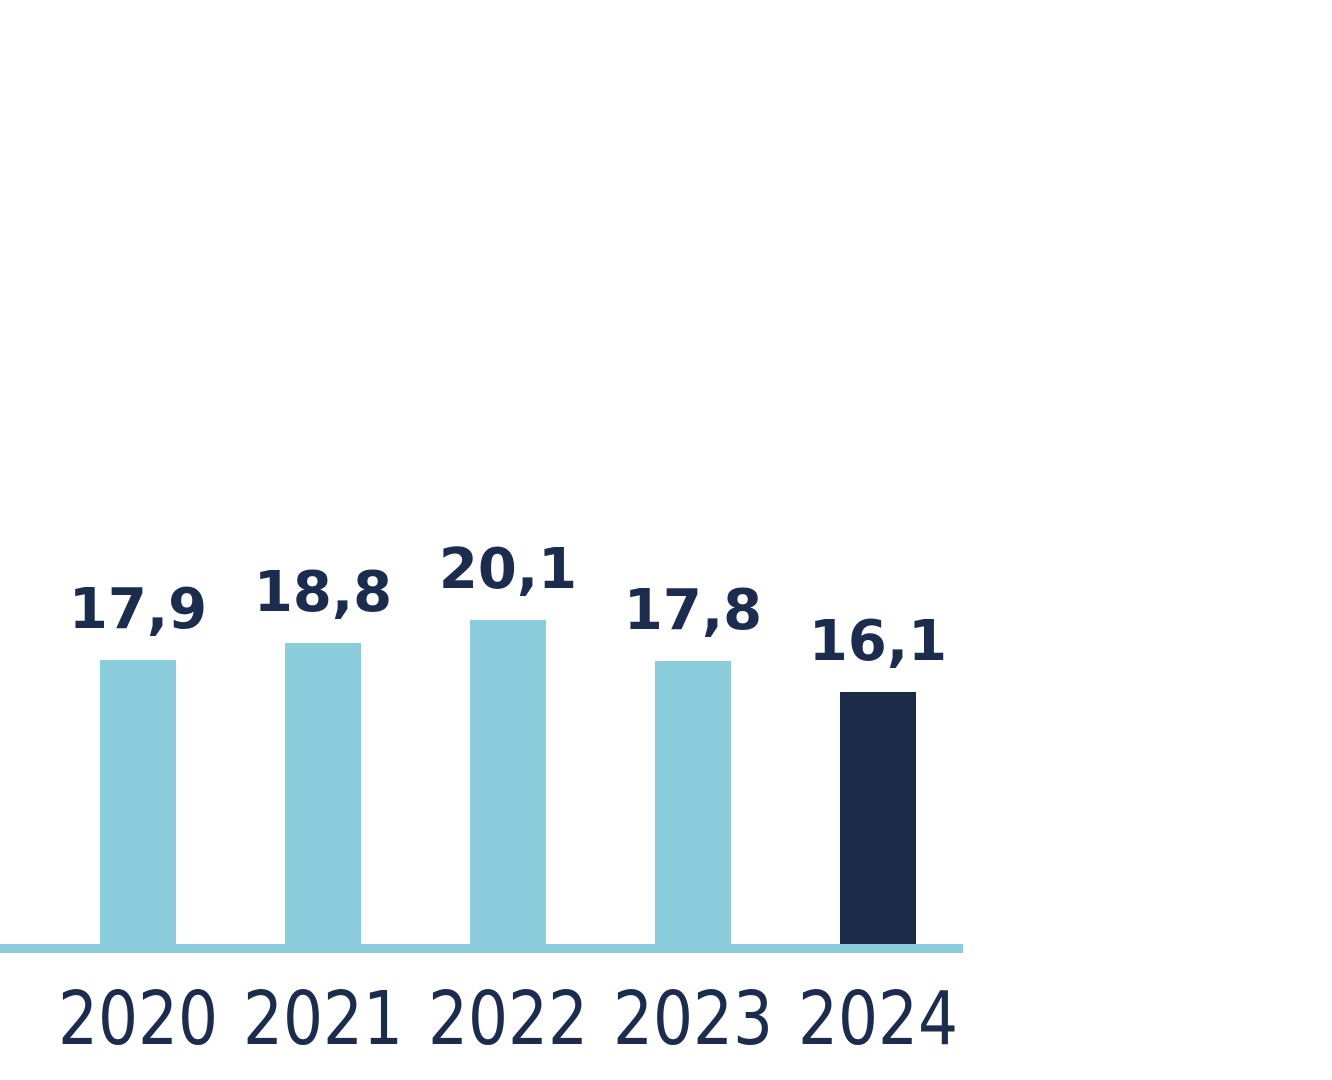  What do you see at coordinates (508, 1019) in the screenshot?
I see `x-axis-tick-label: 2022` at bounding box center [508, 1019].